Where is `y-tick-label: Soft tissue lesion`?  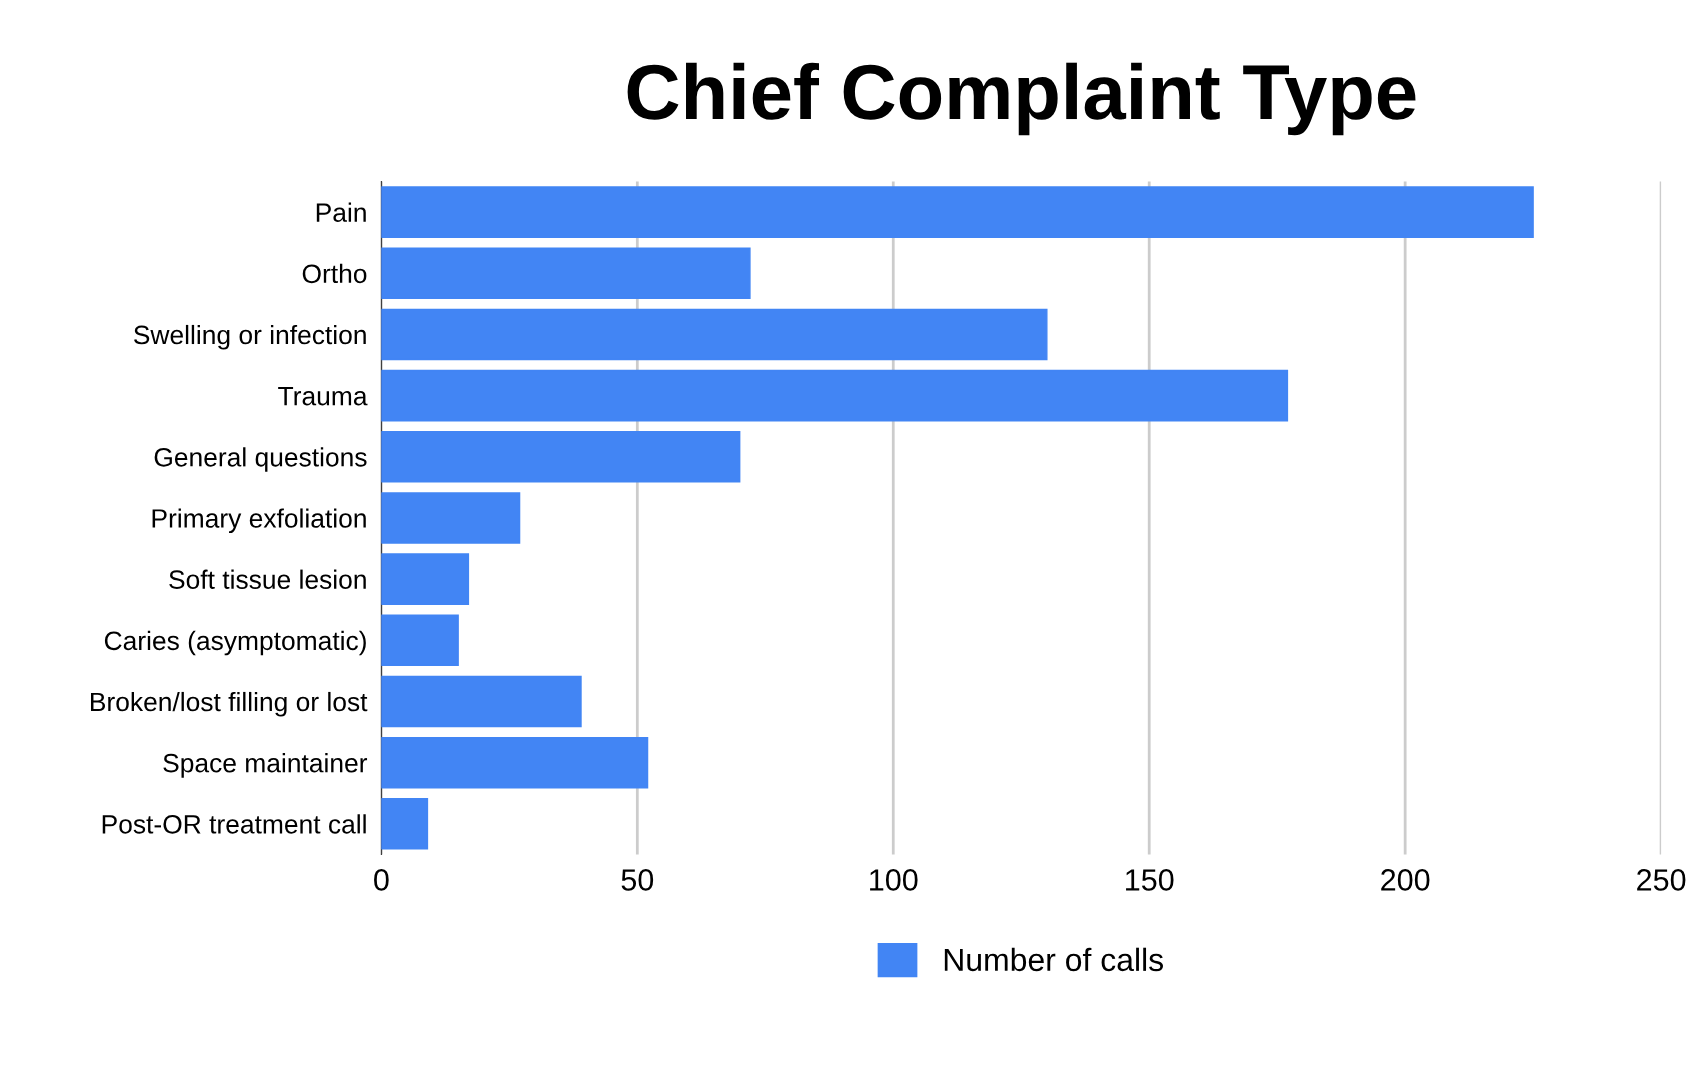 y-tick-label: Soft tissue lesion is located at coordinates (267, 579).